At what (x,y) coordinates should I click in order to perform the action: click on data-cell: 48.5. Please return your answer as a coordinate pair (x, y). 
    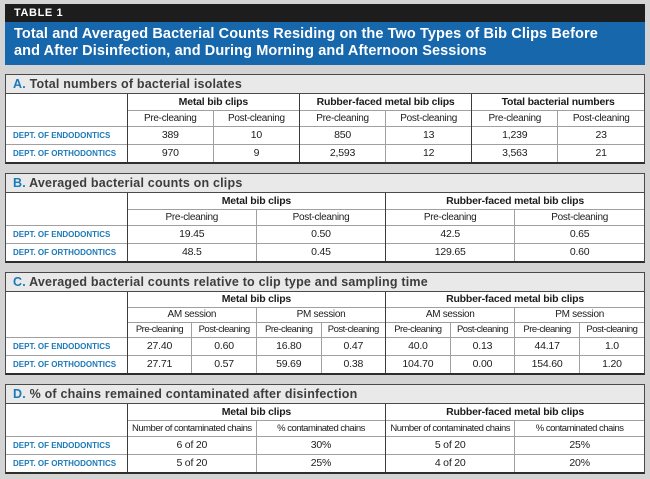
    Looking at the image, I should click on (191, 251).